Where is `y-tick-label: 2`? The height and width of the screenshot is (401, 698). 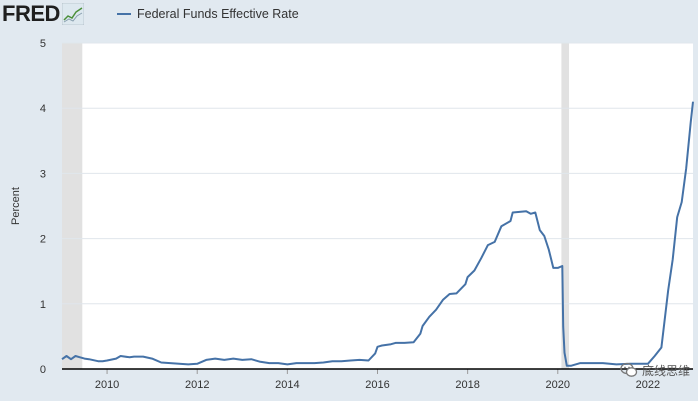 y-tick-label: 2 is located at coordinates (43, 240).